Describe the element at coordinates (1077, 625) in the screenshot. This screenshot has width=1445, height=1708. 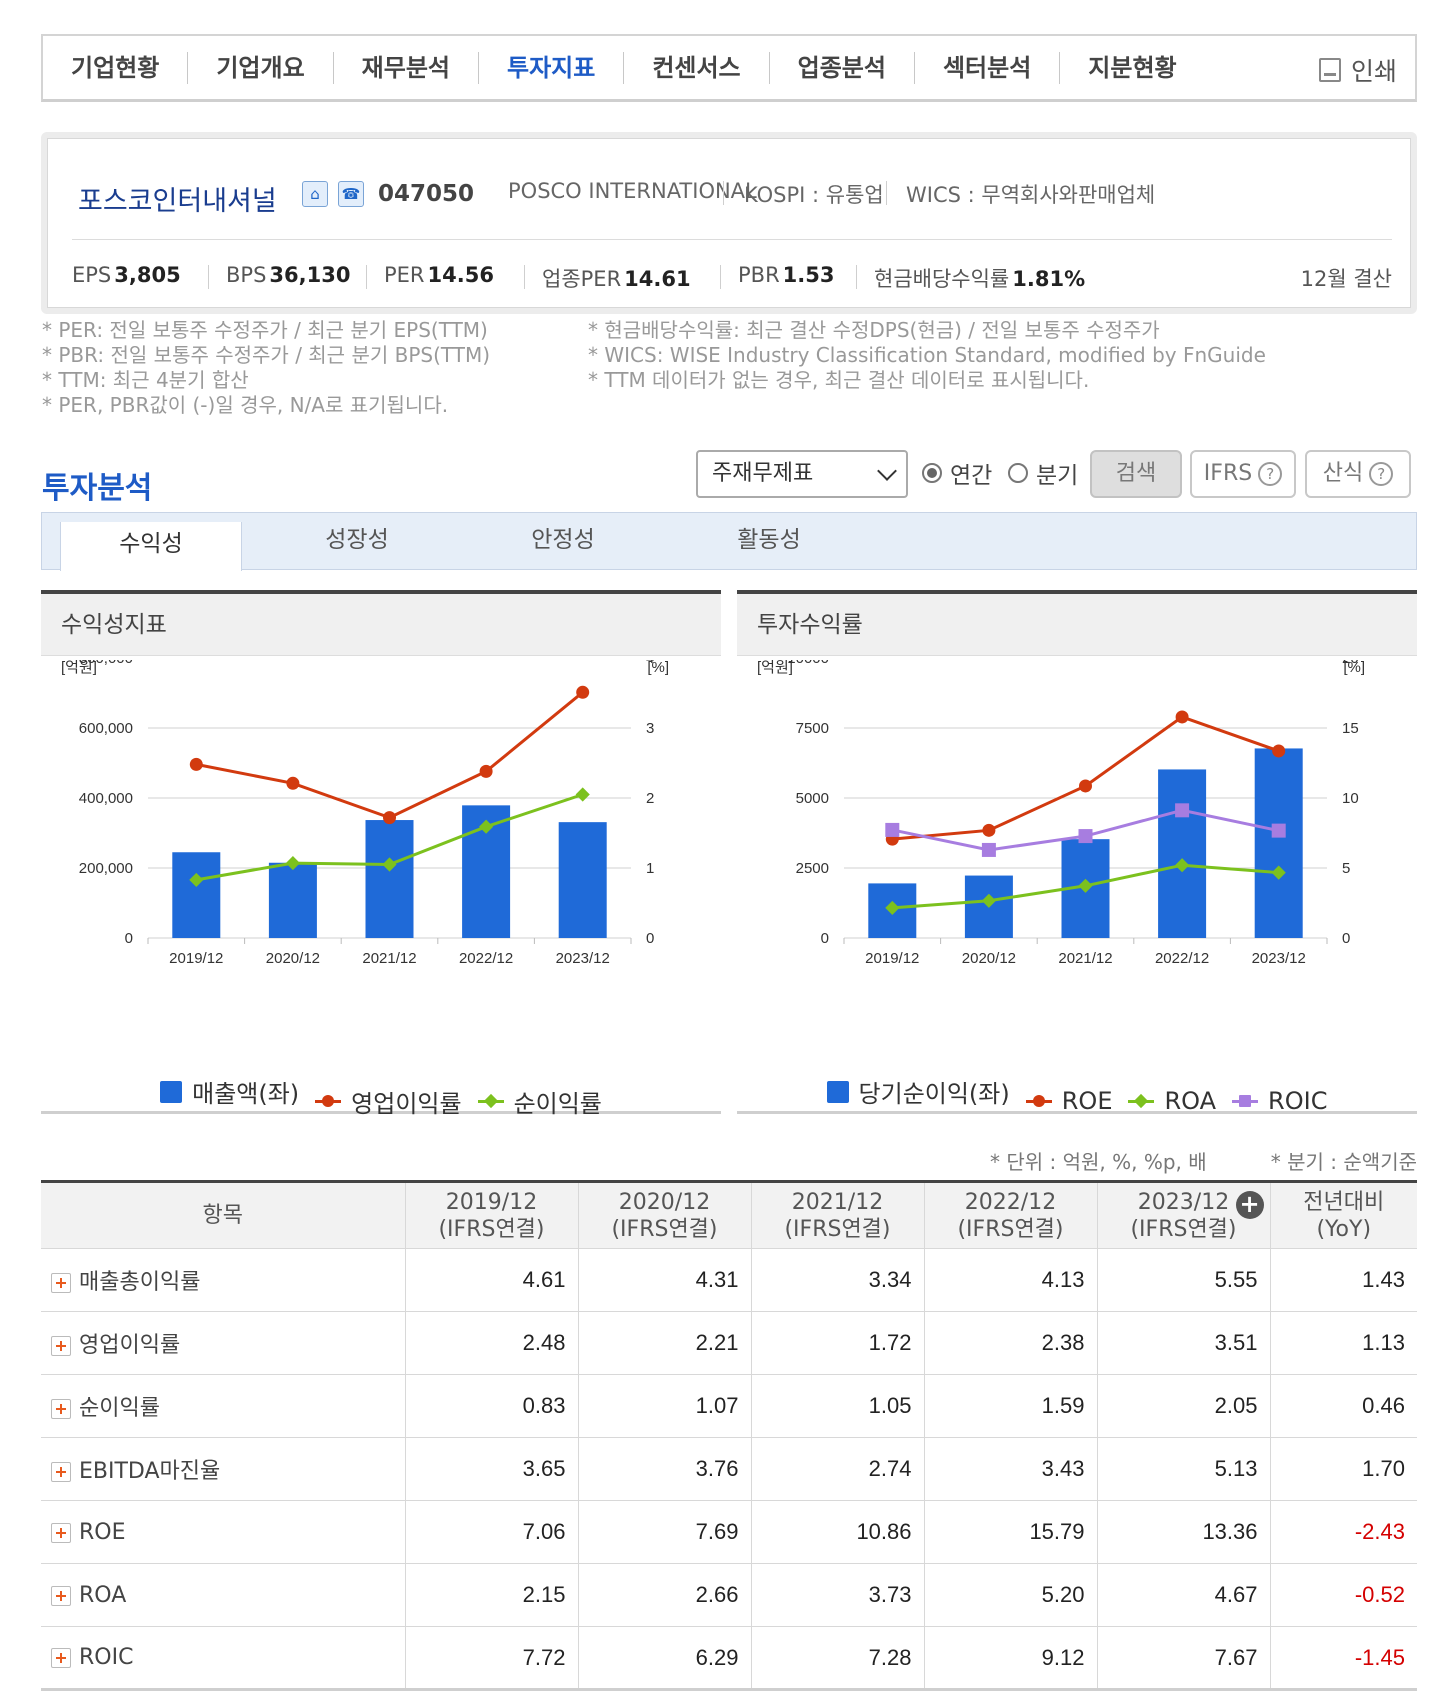
I see `chart-title: 투자수익률` at that location.